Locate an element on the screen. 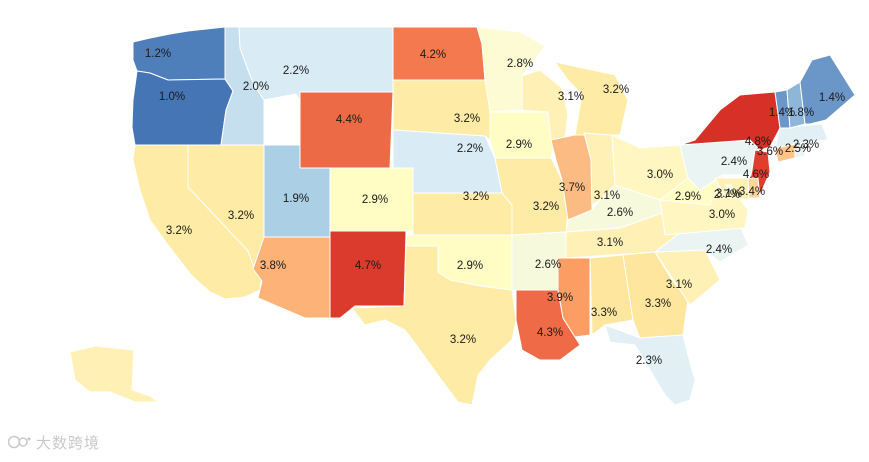 The image size is (869, 462). state-label-ga: 3.3% is located at coordinates (658, 304).